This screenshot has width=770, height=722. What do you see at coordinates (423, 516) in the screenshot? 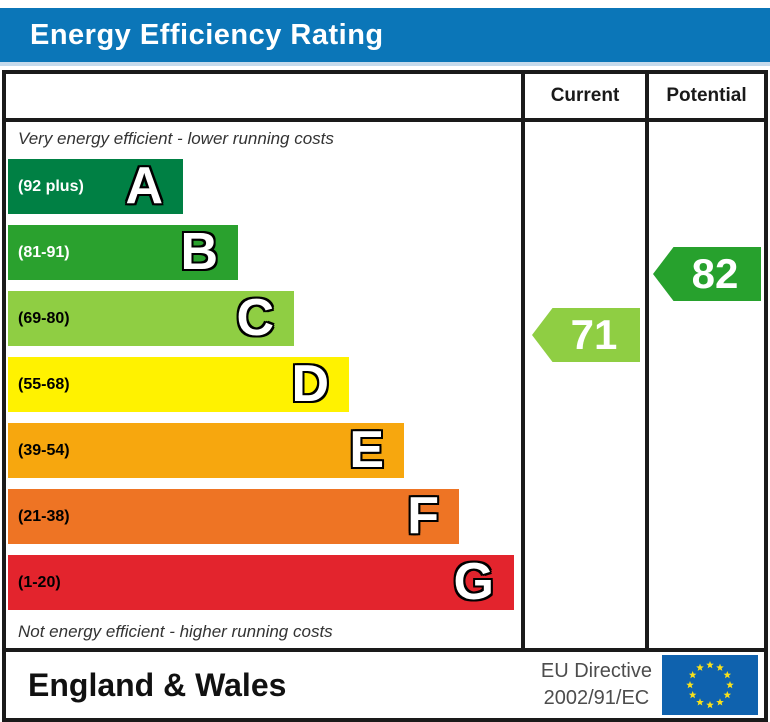
I see `band-letter: F` at bounding box center [423, 516].